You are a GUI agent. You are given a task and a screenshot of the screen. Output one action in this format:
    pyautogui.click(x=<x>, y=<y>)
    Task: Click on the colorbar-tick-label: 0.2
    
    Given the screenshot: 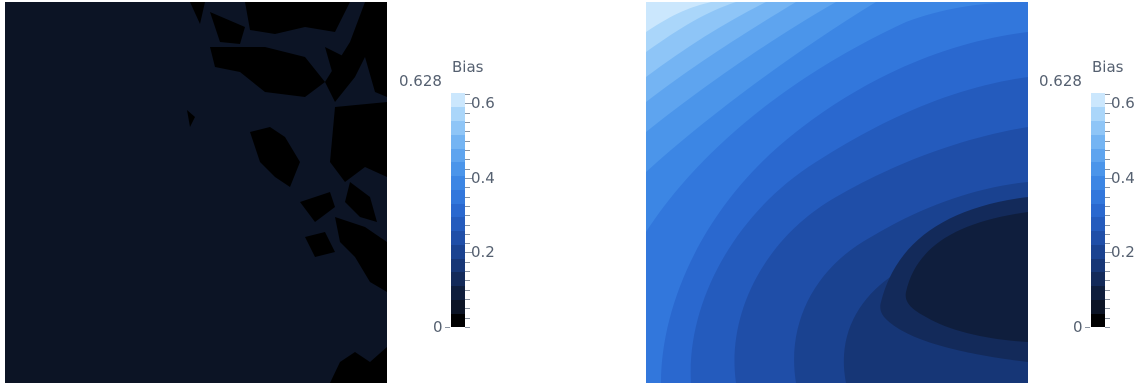 What is the action you would take?
    pyautogui.click(x=483, y=252)
    